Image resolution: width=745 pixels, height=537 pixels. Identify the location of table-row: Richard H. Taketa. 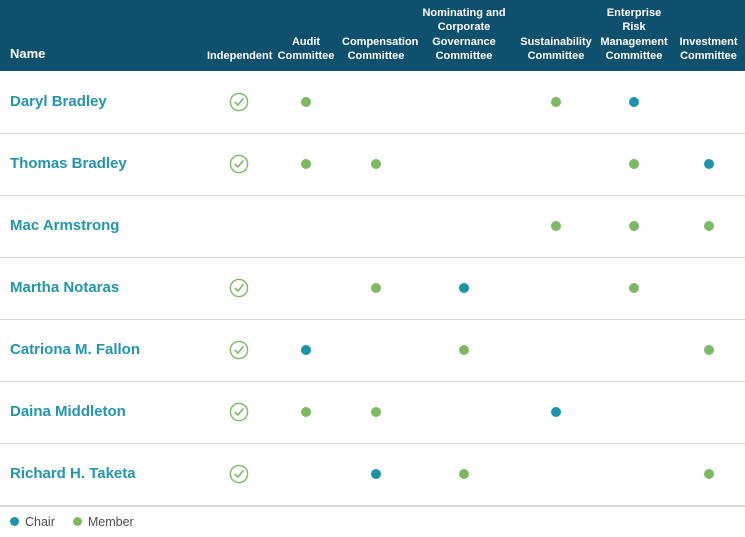
(372, 474).